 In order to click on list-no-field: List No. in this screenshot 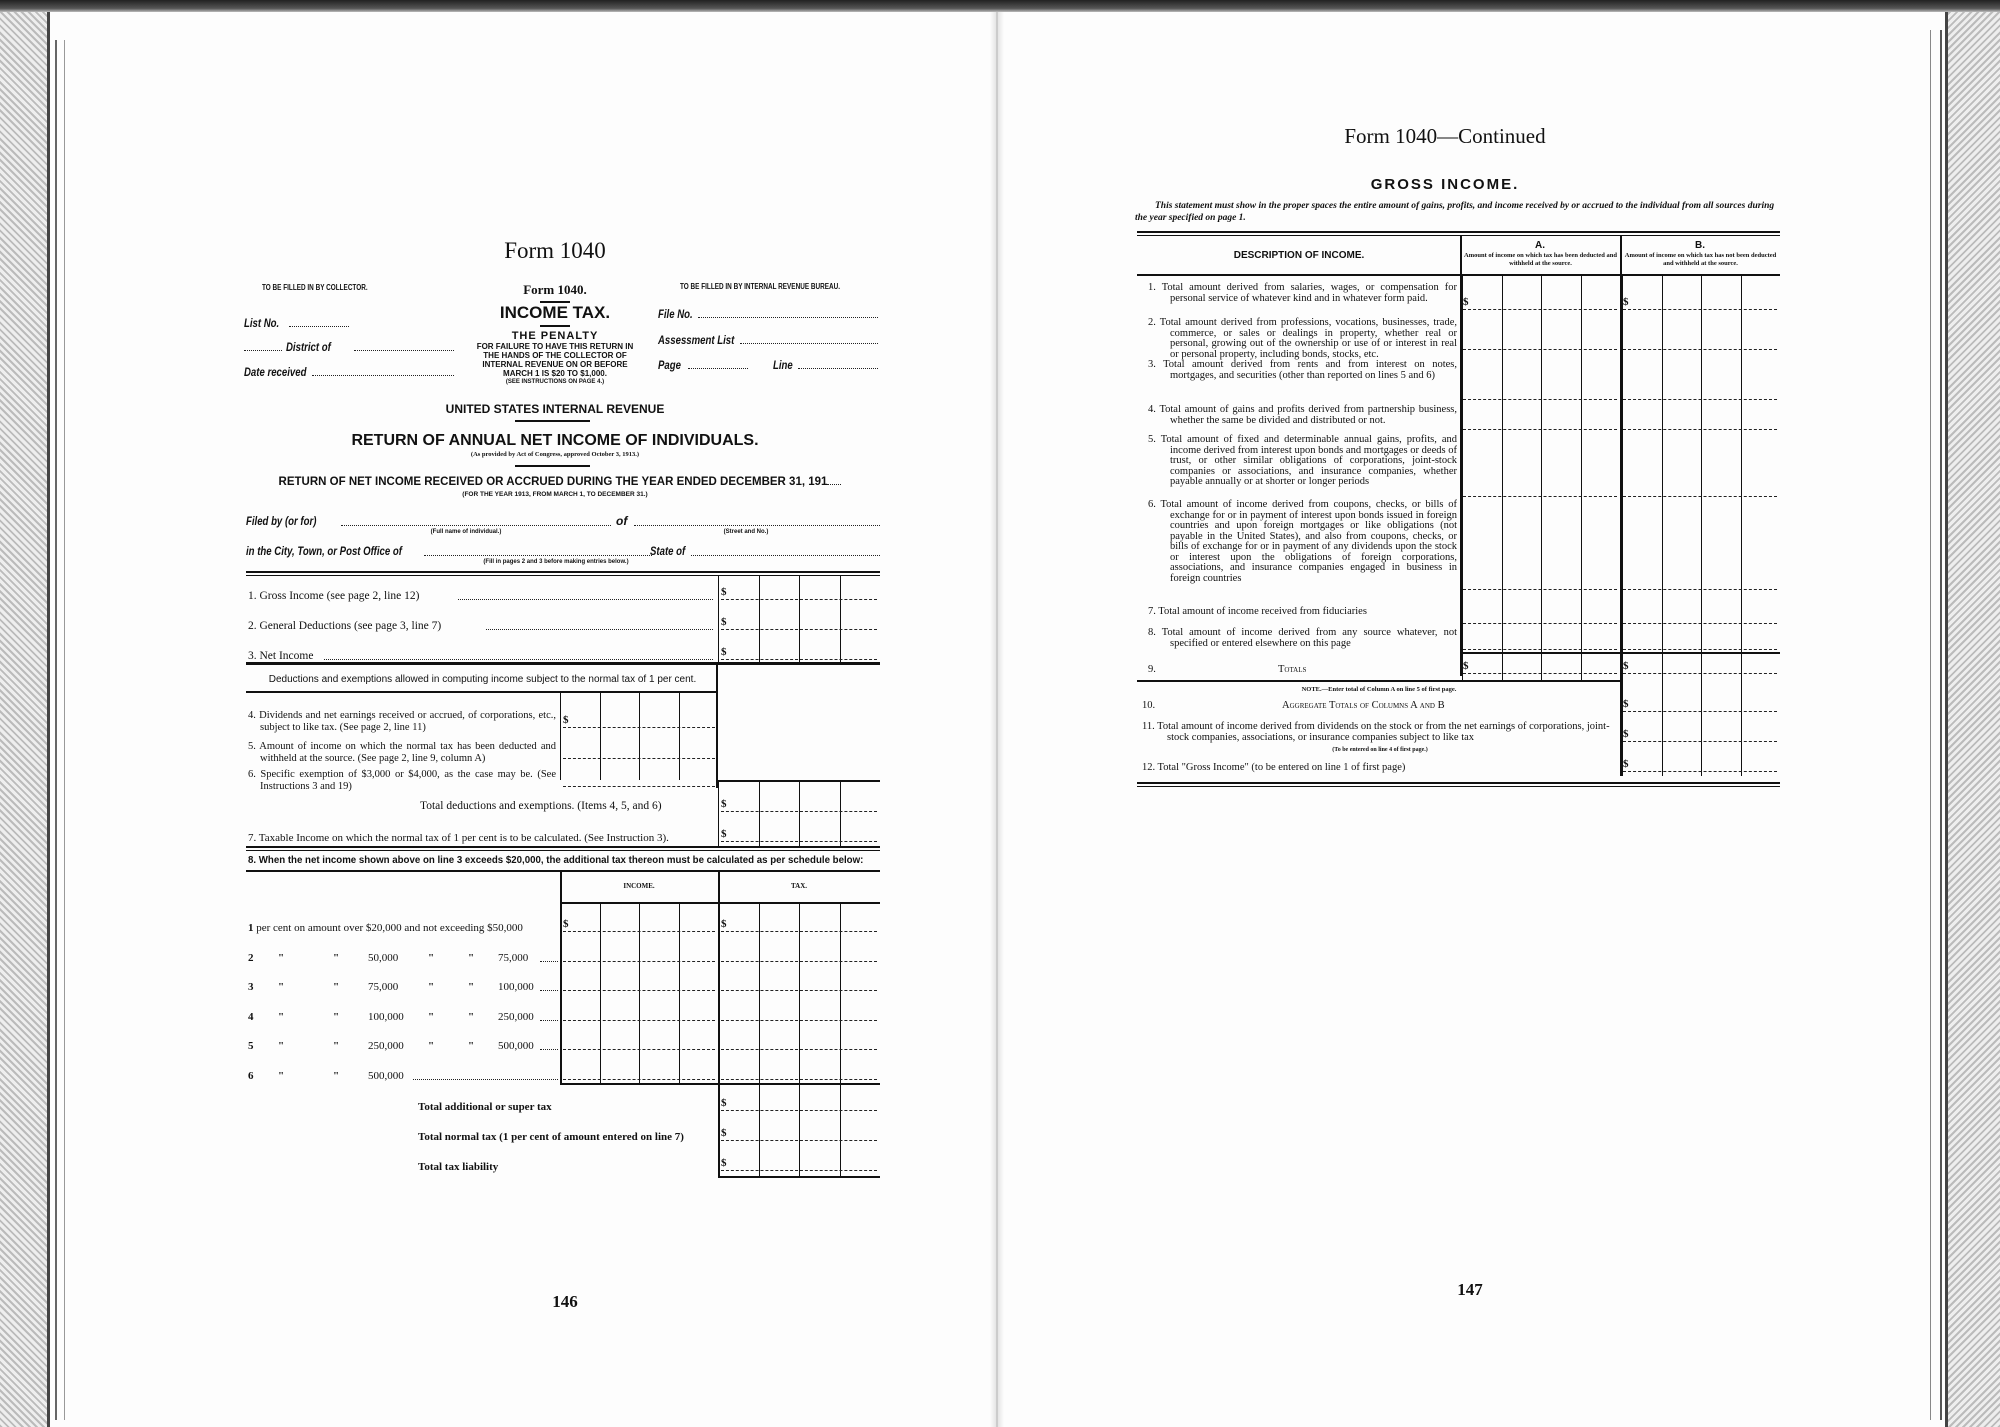, I will do `click(304, 323)`.